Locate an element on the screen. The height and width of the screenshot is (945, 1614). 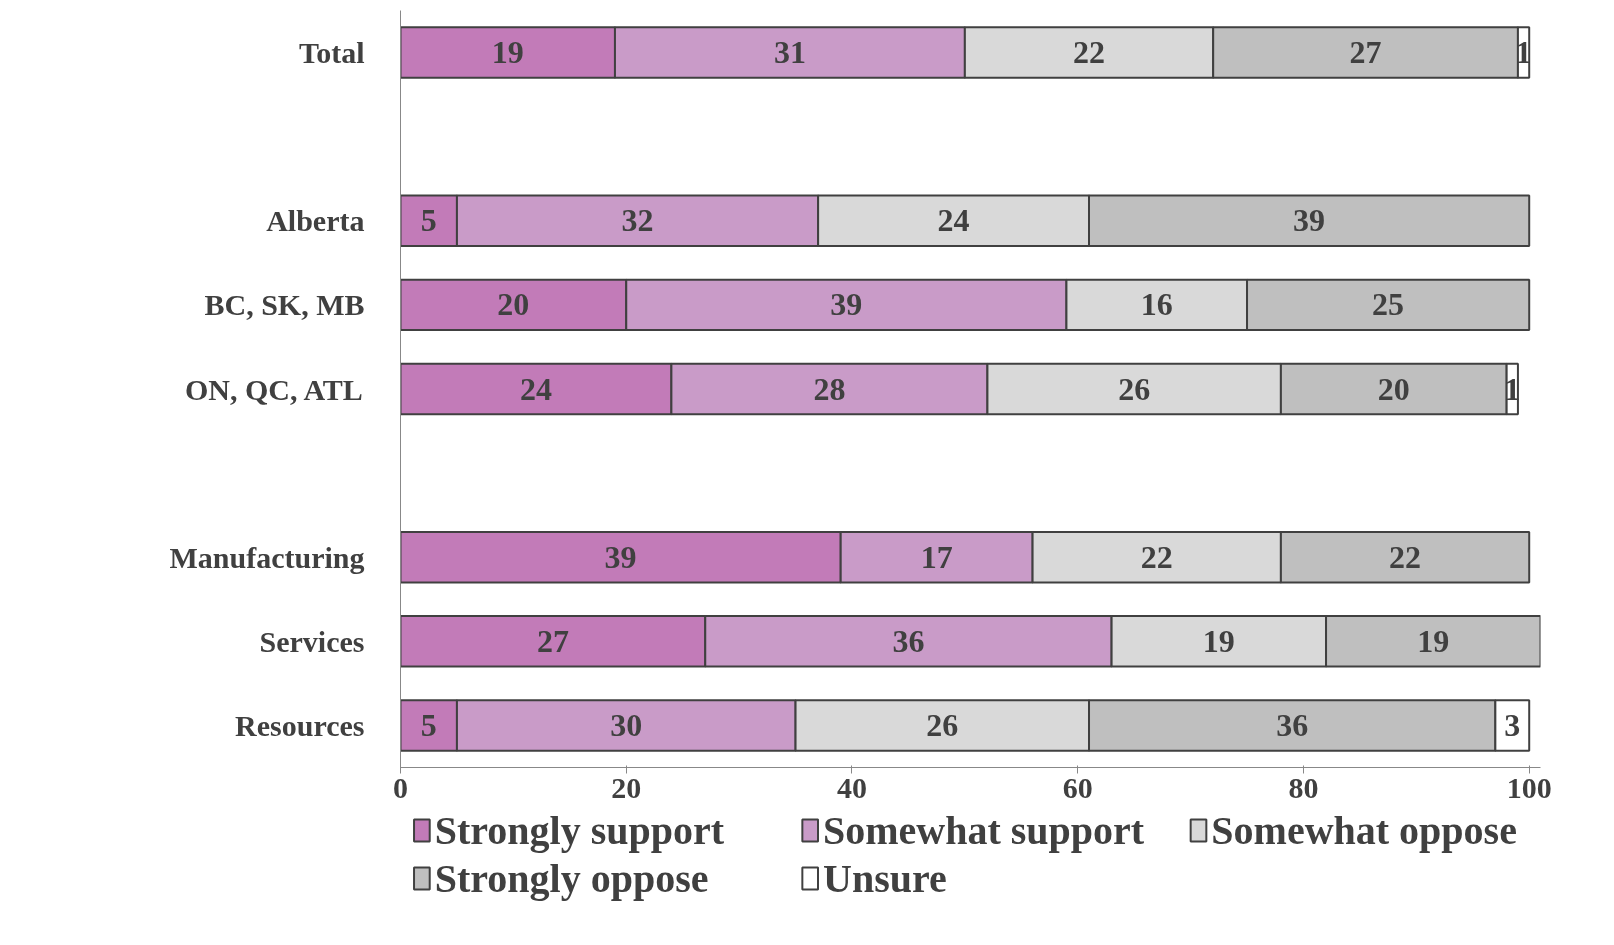
legend-label: Strongly support is located at coordinates (579, 830).